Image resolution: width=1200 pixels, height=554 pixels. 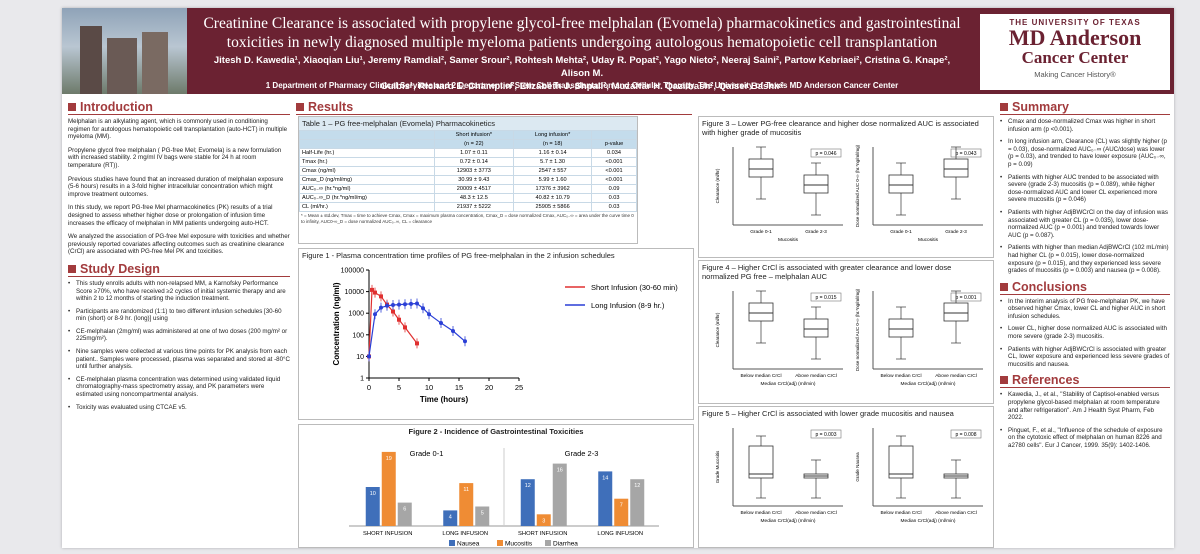 What do you see at coordinates (389, 459) in the screenshot?
I see `bar-value-label: 19` at bounding box center [389, 459].